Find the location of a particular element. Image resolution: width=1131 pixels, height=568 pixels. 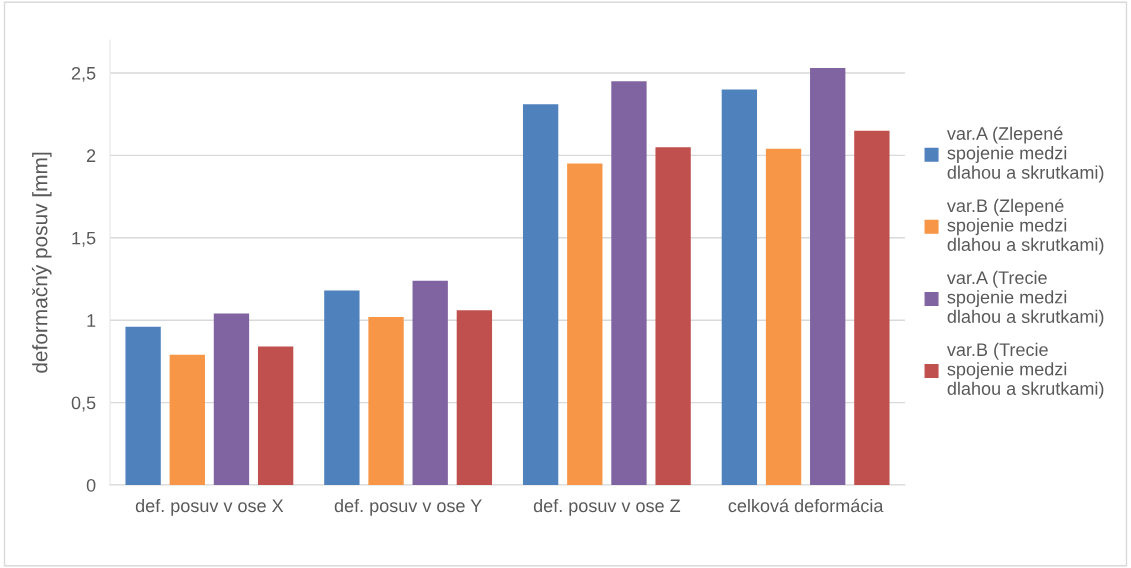

legend-label: var.B (Zlepené spojenie medzi dlahou a skrutkami) is located at coordinates (1025, 226).